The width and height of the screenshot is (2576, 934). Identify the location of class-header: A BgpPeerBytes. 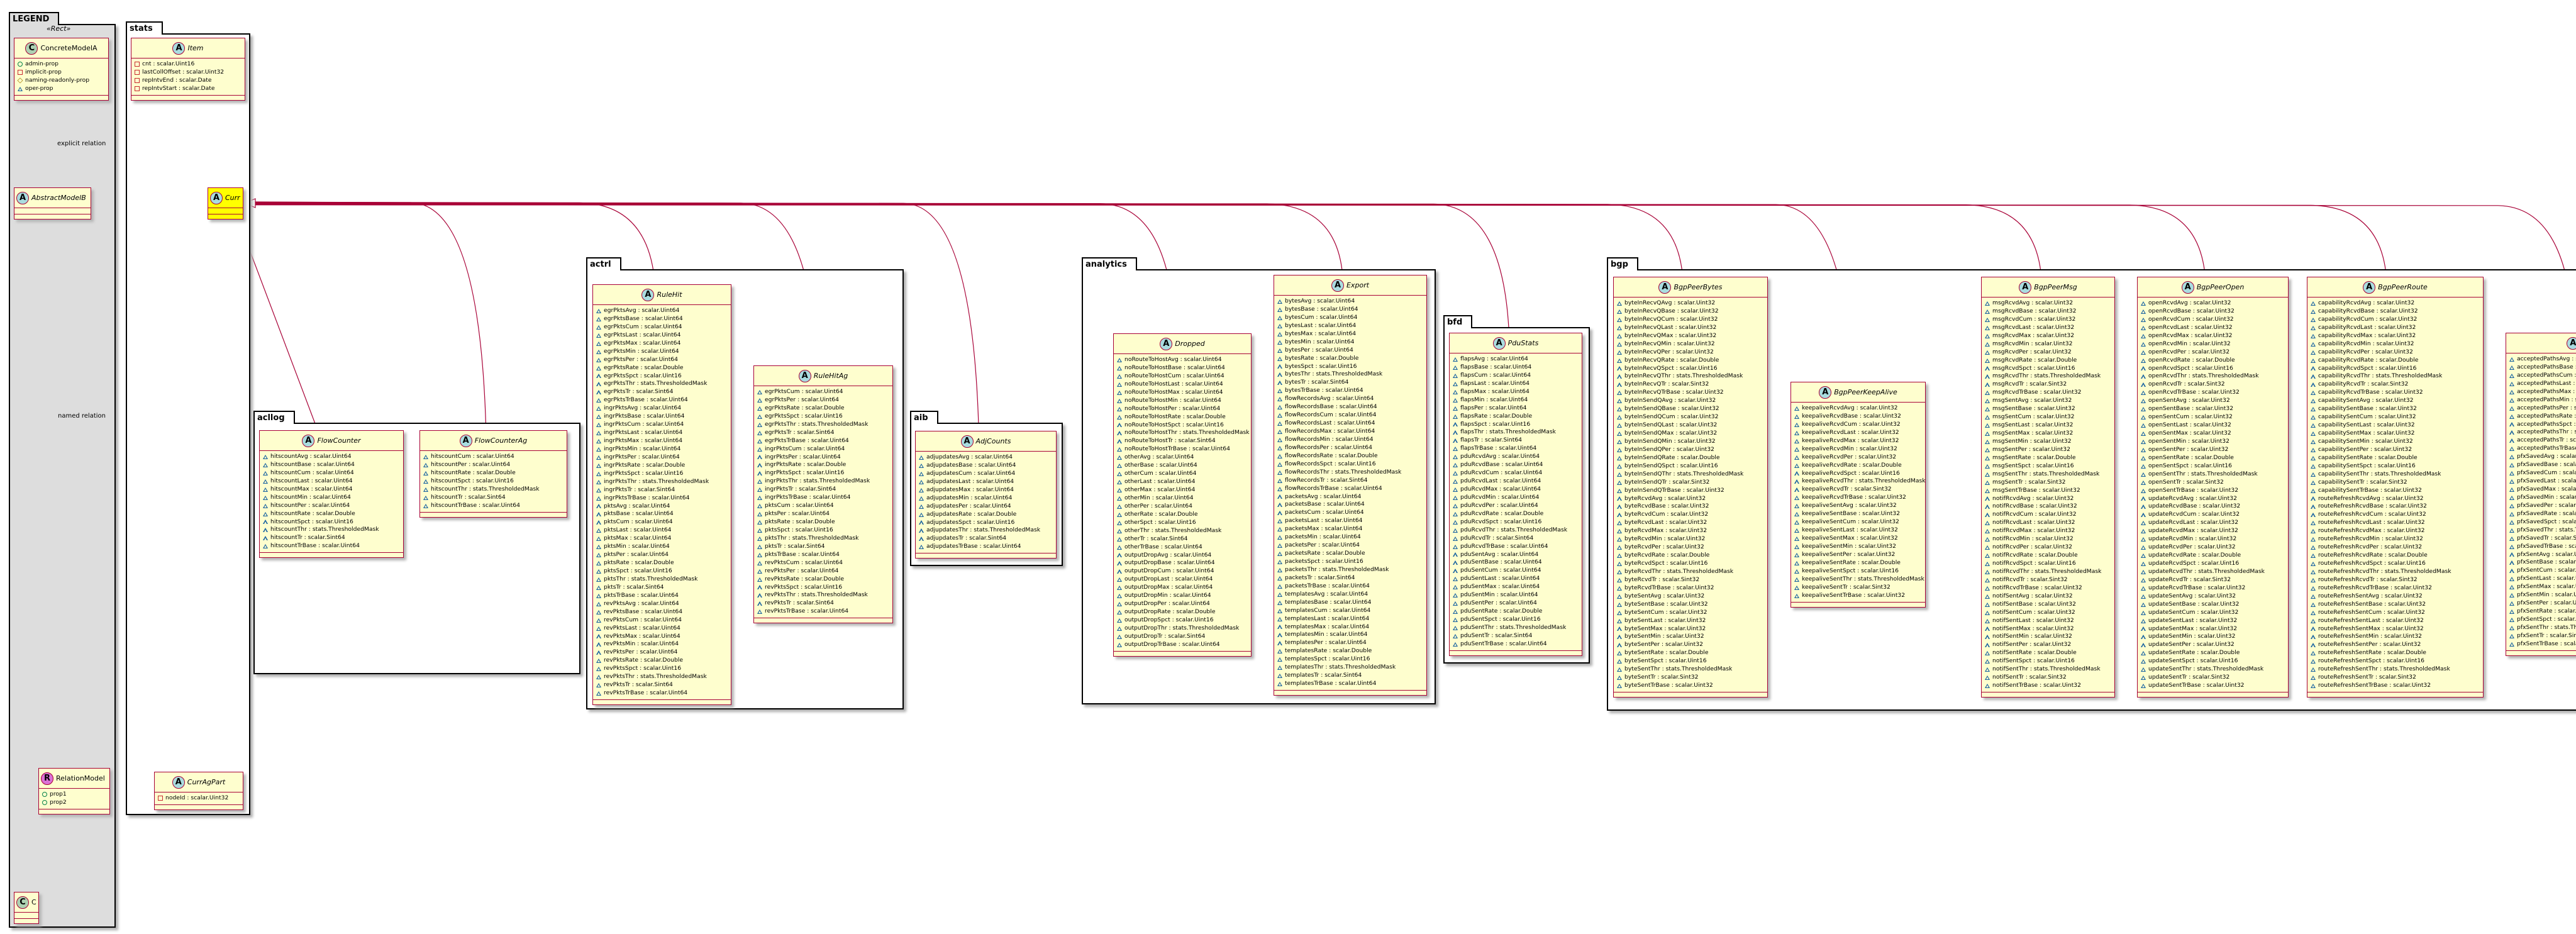
(1690, 287).